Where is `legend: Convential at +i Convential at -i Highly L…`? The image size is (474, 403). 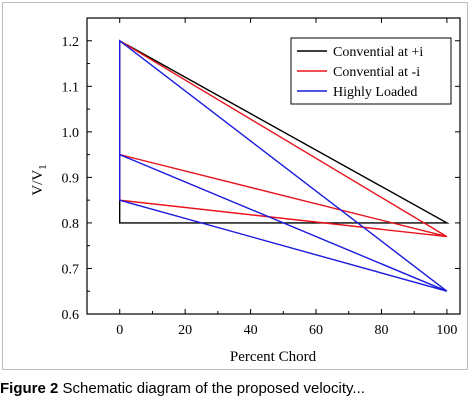 legend: Convential at +i Convential at -i Highly L… is located at coordinates (371, 71).